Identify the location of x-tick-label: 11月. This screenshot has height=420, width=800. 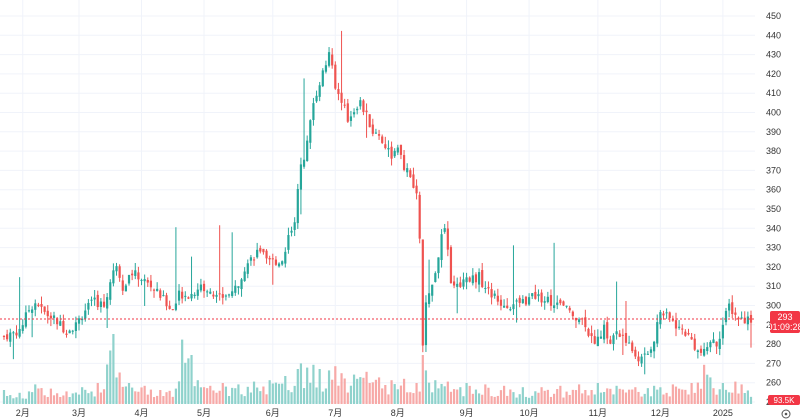
(598, 413).